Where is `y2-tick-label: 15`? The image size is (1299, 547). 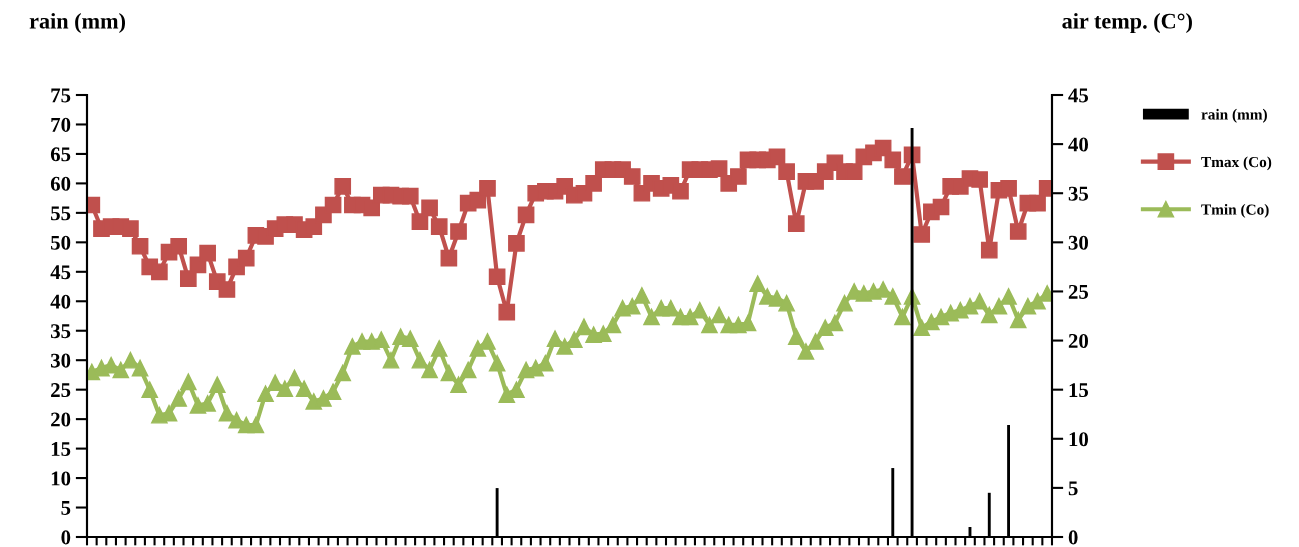 y2-tick-label: 15 is located at coordinates (1079, 390).